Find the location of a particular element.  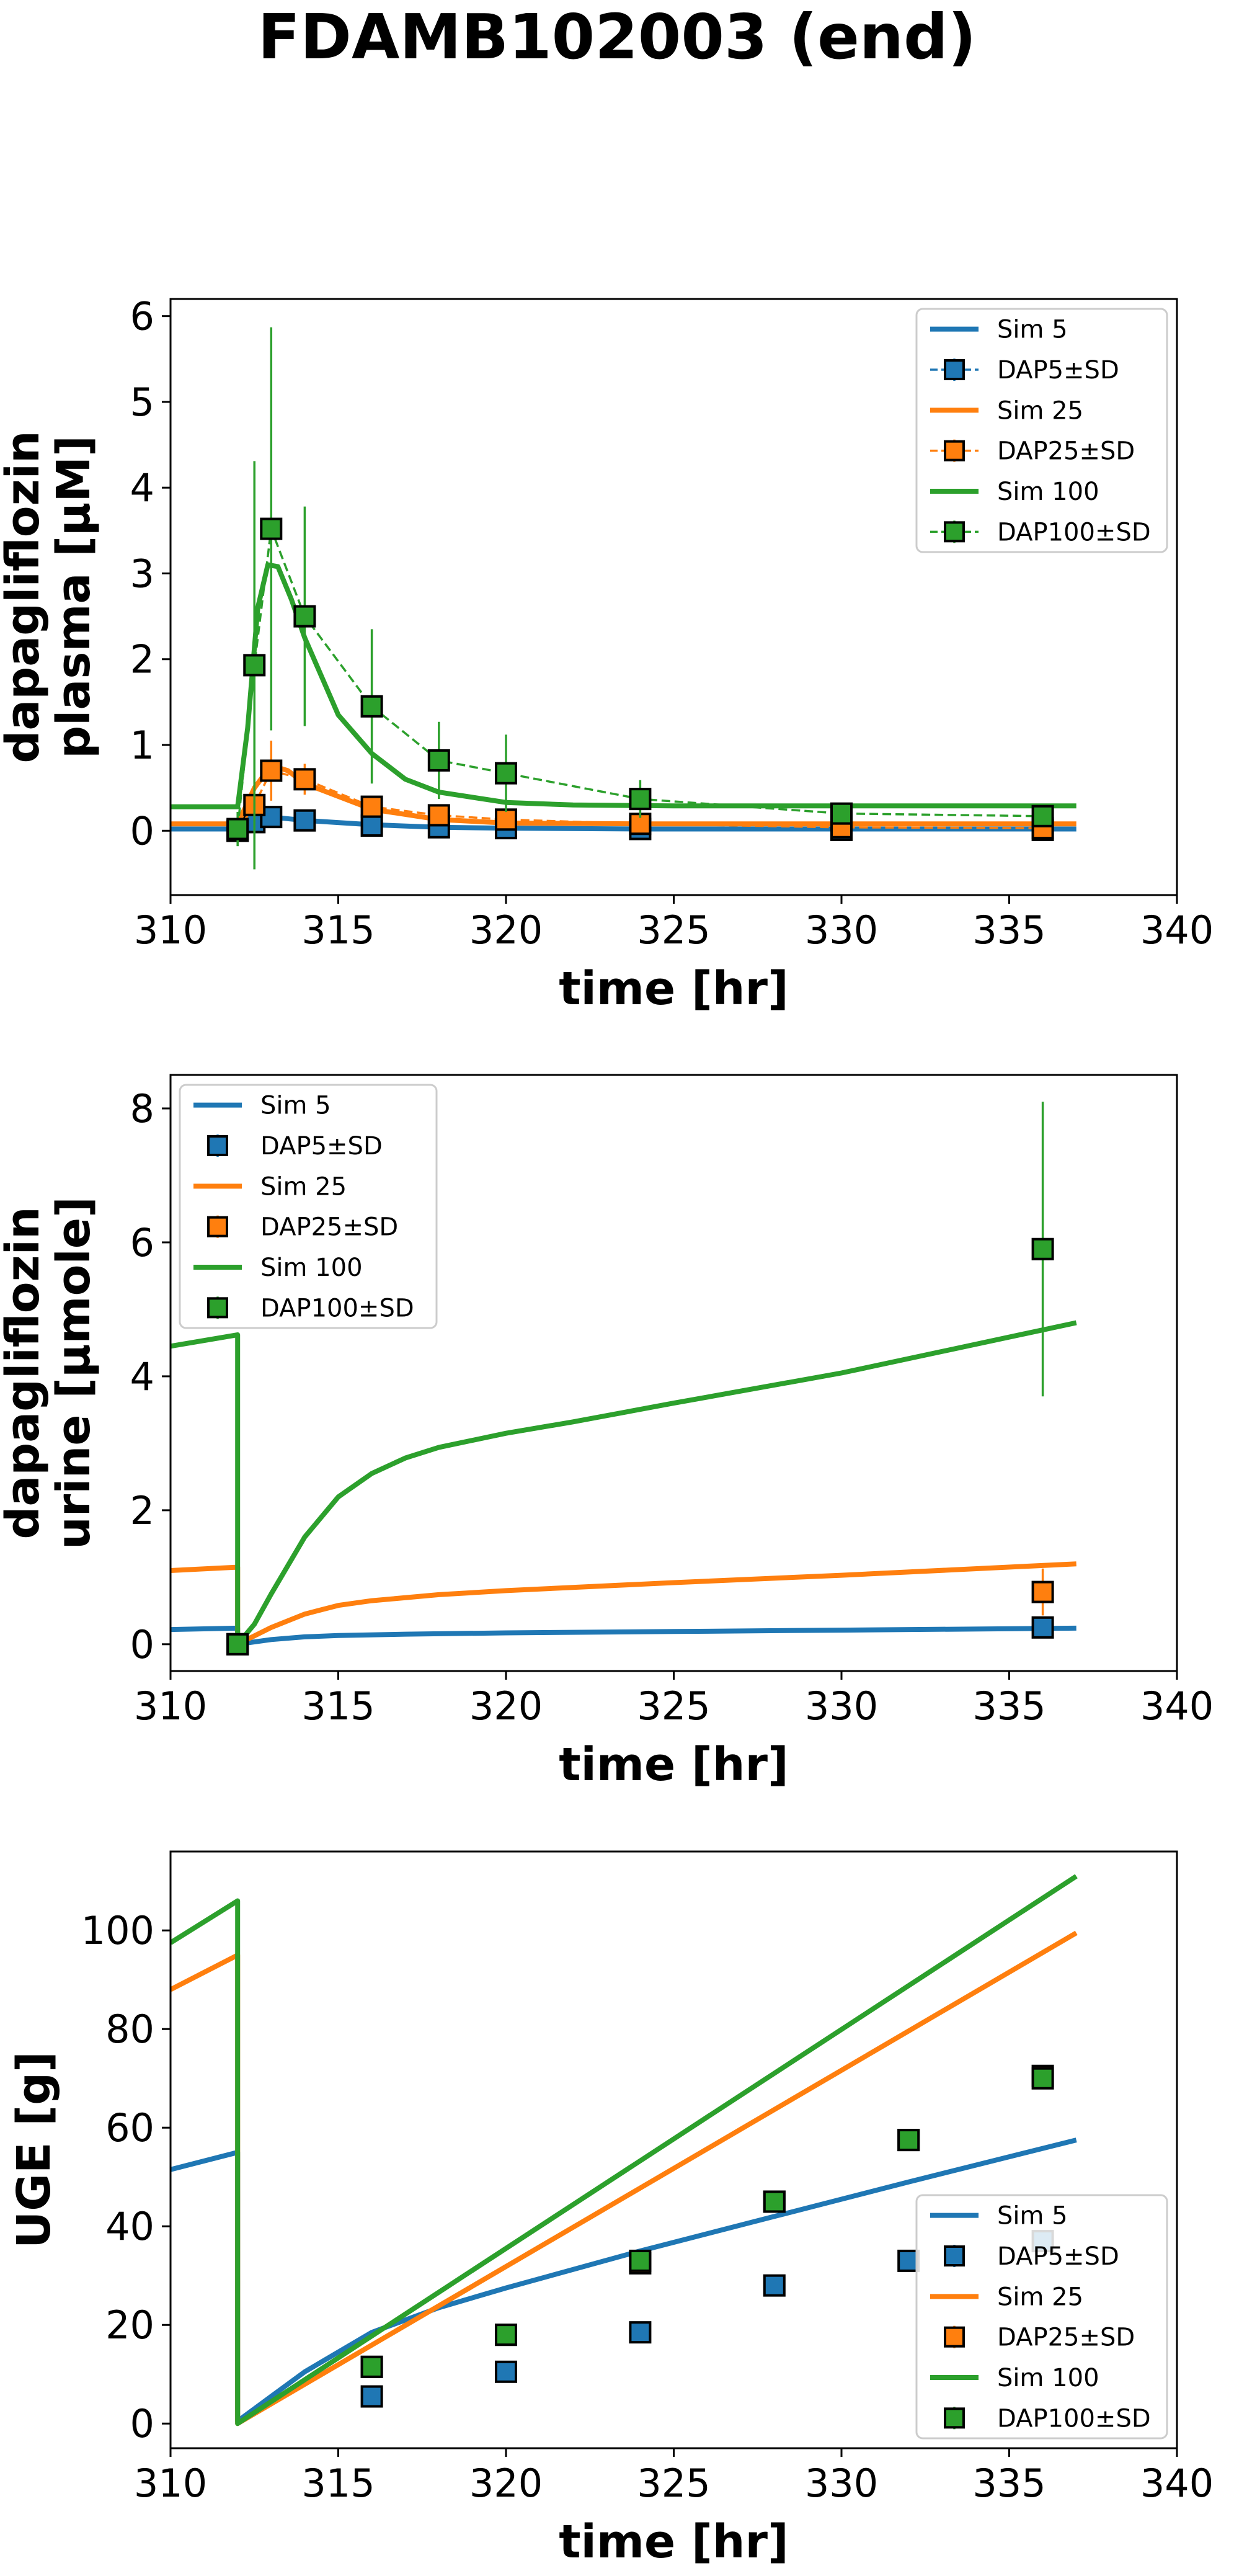

y-tick-label: 1 is located at coordinates (142, 746).